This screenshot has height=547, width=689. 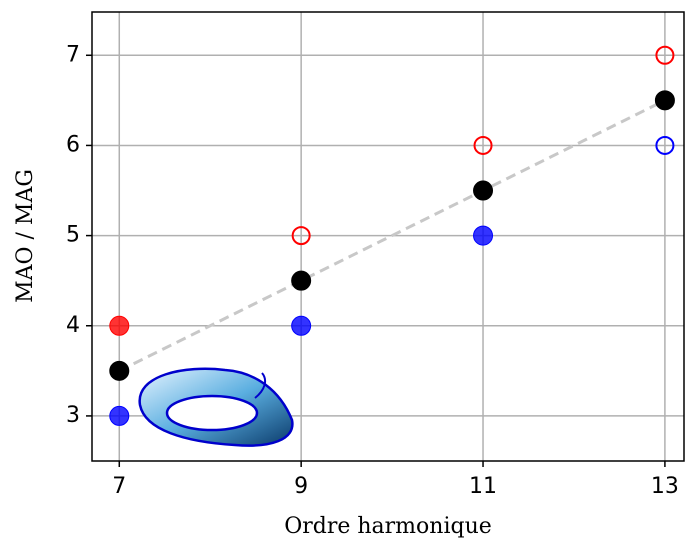 I want to click on x-tick-label: 7, so click(x=119, y=486).